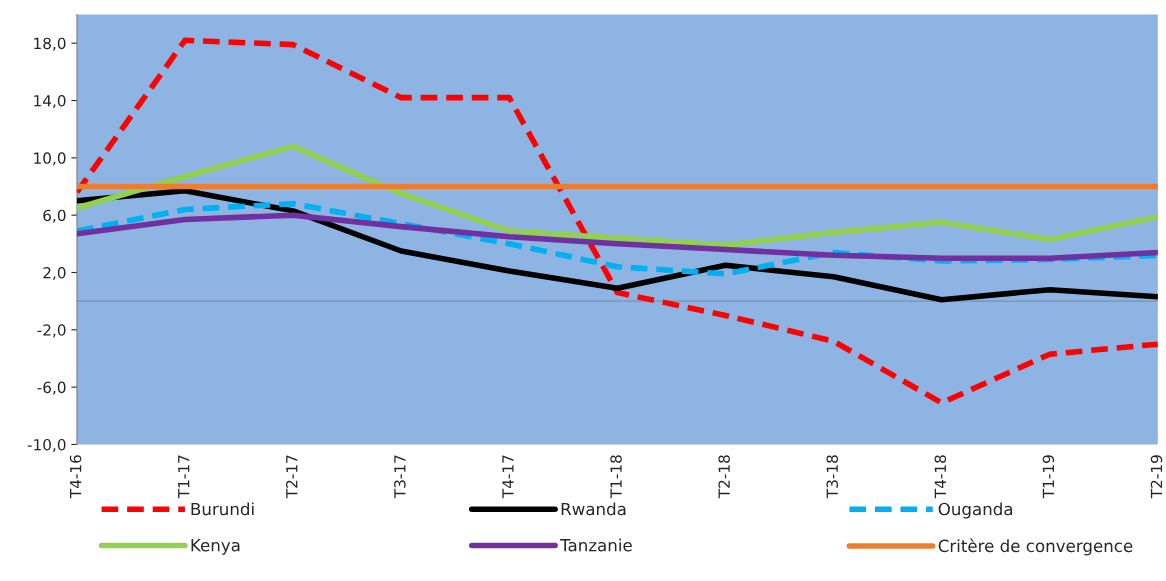  What do you see at coordinates (222, 509) in the screenshot?
I see `legend-label: Burundi` at bounding box center [222, 509].